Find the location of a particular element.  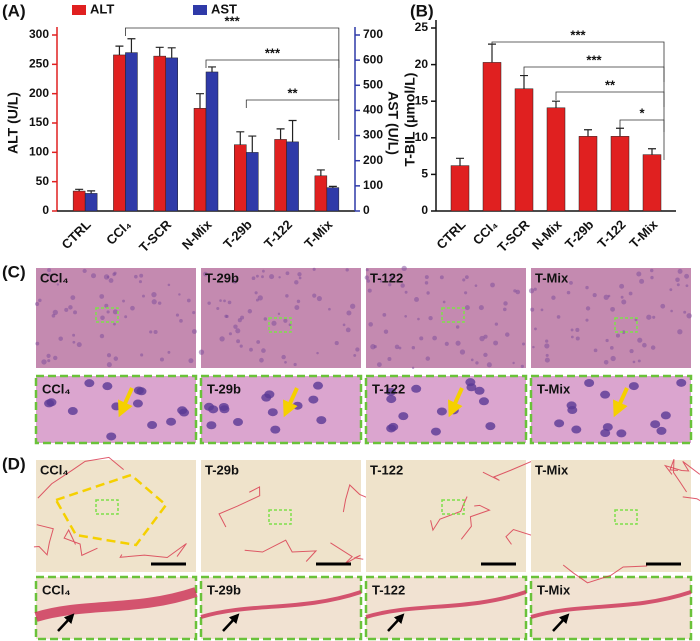

x-tick-label: T-122 is located at coordinates (278, 234).